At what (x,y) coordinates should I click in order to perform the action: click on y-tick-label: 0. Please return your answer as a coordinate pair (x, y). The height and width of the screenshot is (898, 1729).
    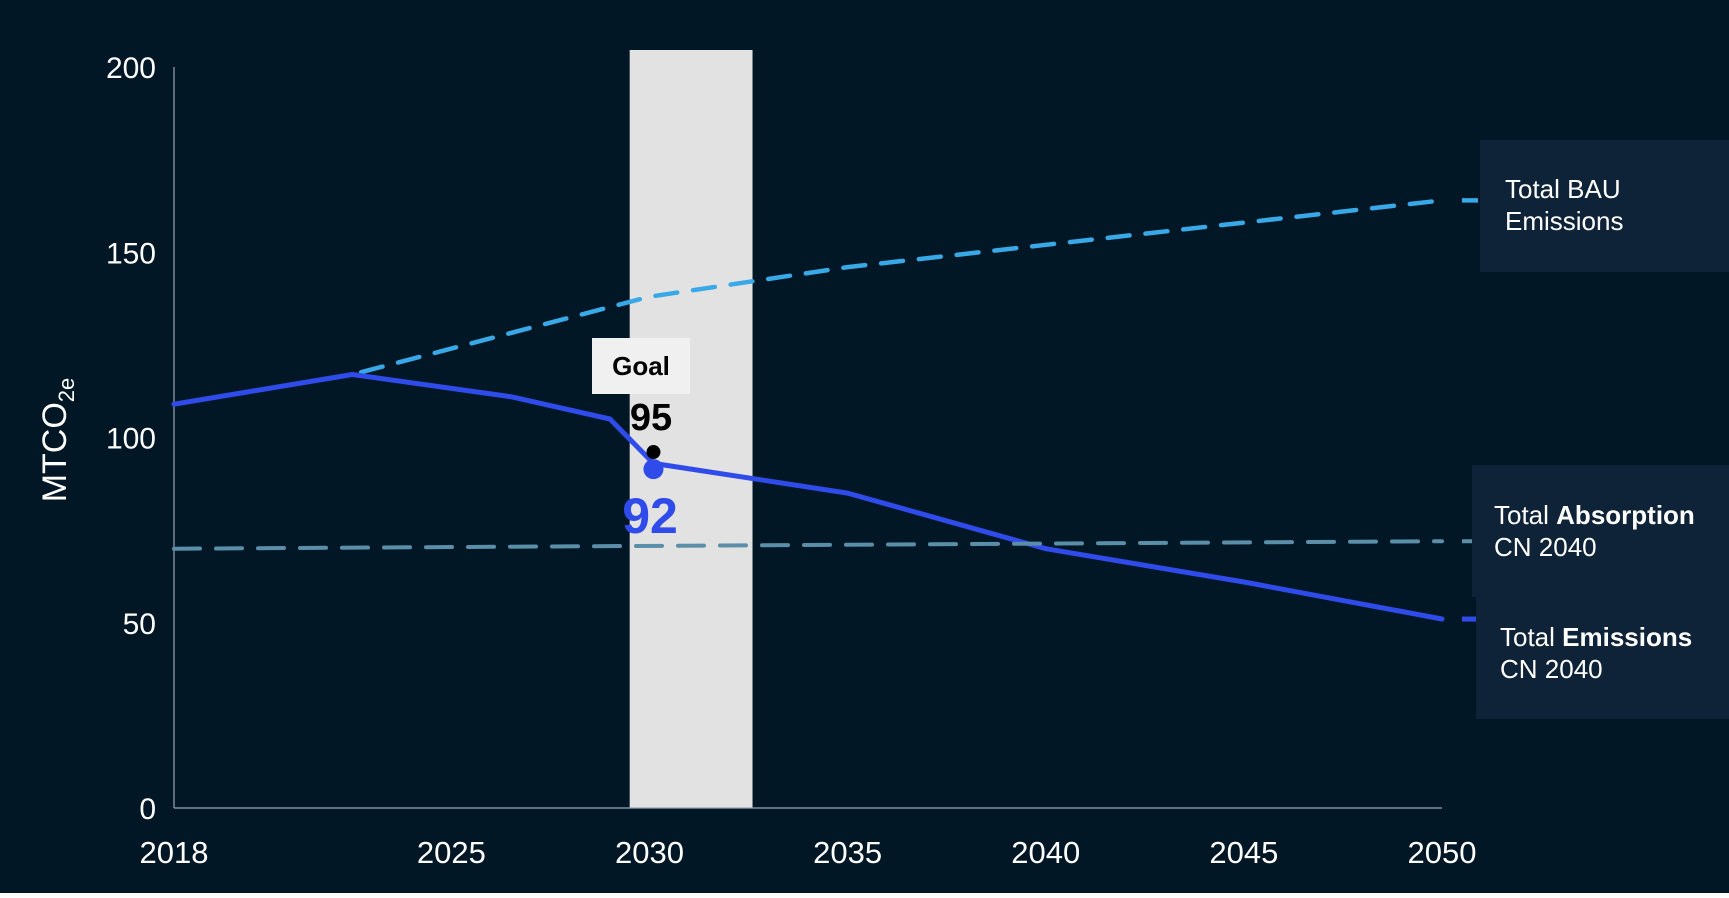
    Looking at the image, I should click on (147, 809).